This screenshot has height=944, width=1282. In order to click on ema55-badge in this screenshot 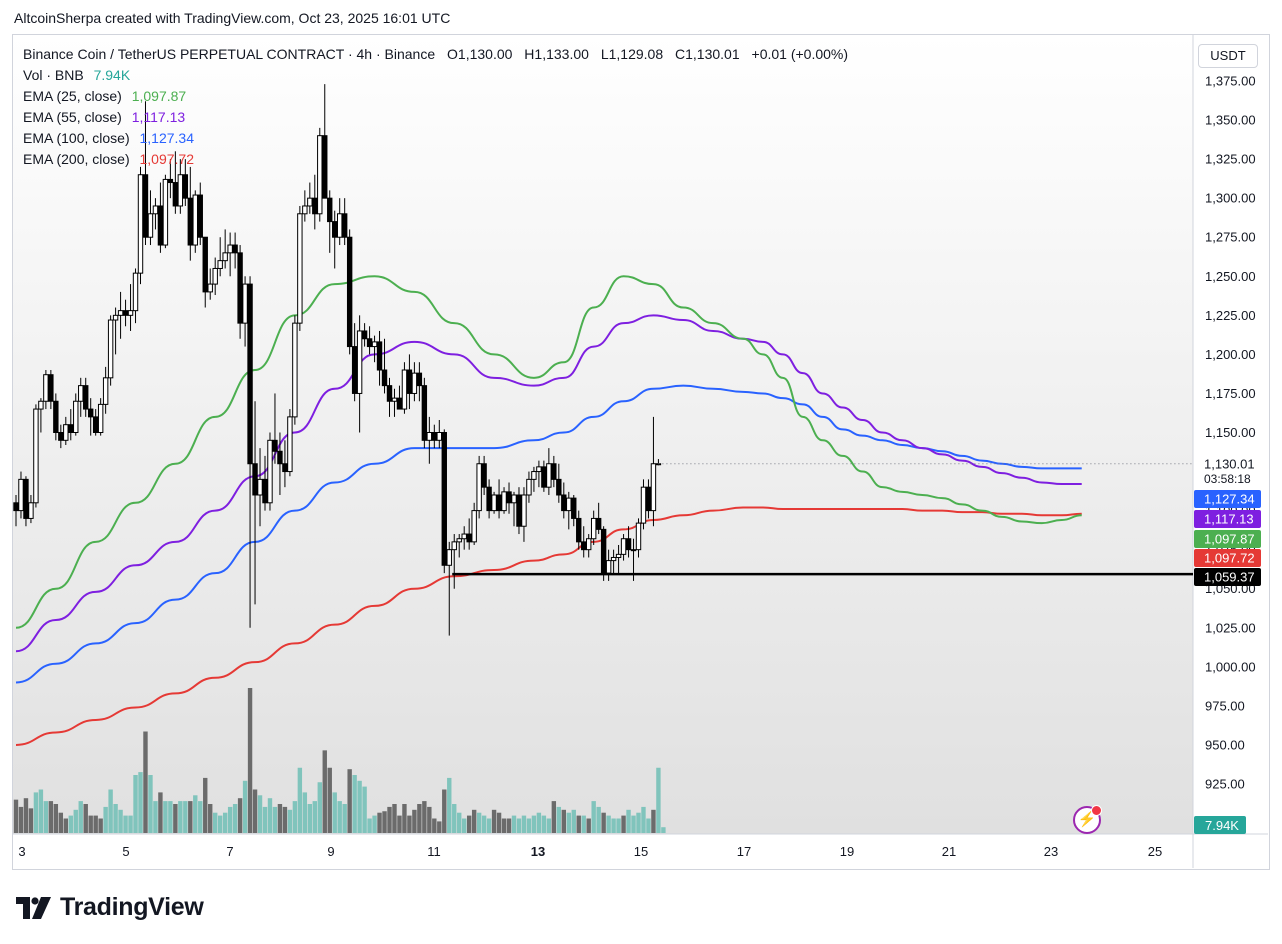, I will do `click(1227, 519)`.